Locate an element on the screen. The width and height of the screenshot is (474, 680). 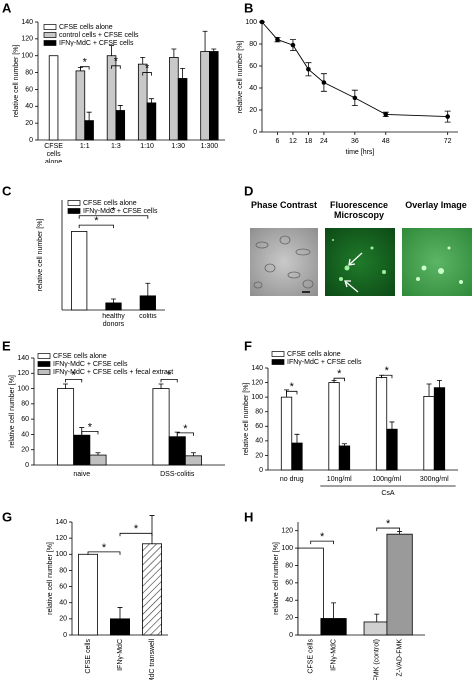
y-tick-label: 60 is located at coordinates (29, 89).